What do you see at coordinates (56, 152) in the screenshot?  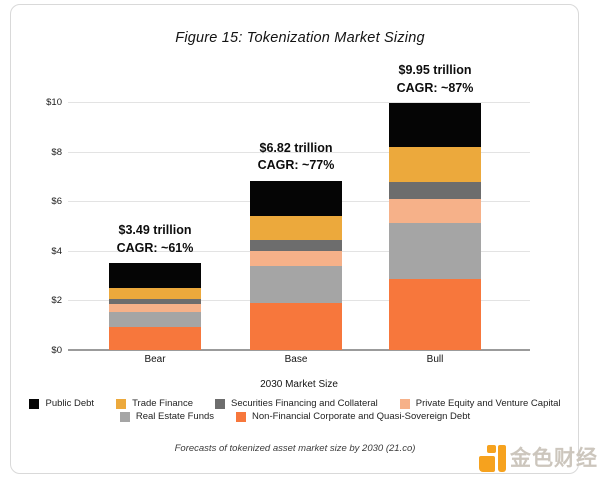 I see `y-tick-label: $8` at bounding box center [56, 152].